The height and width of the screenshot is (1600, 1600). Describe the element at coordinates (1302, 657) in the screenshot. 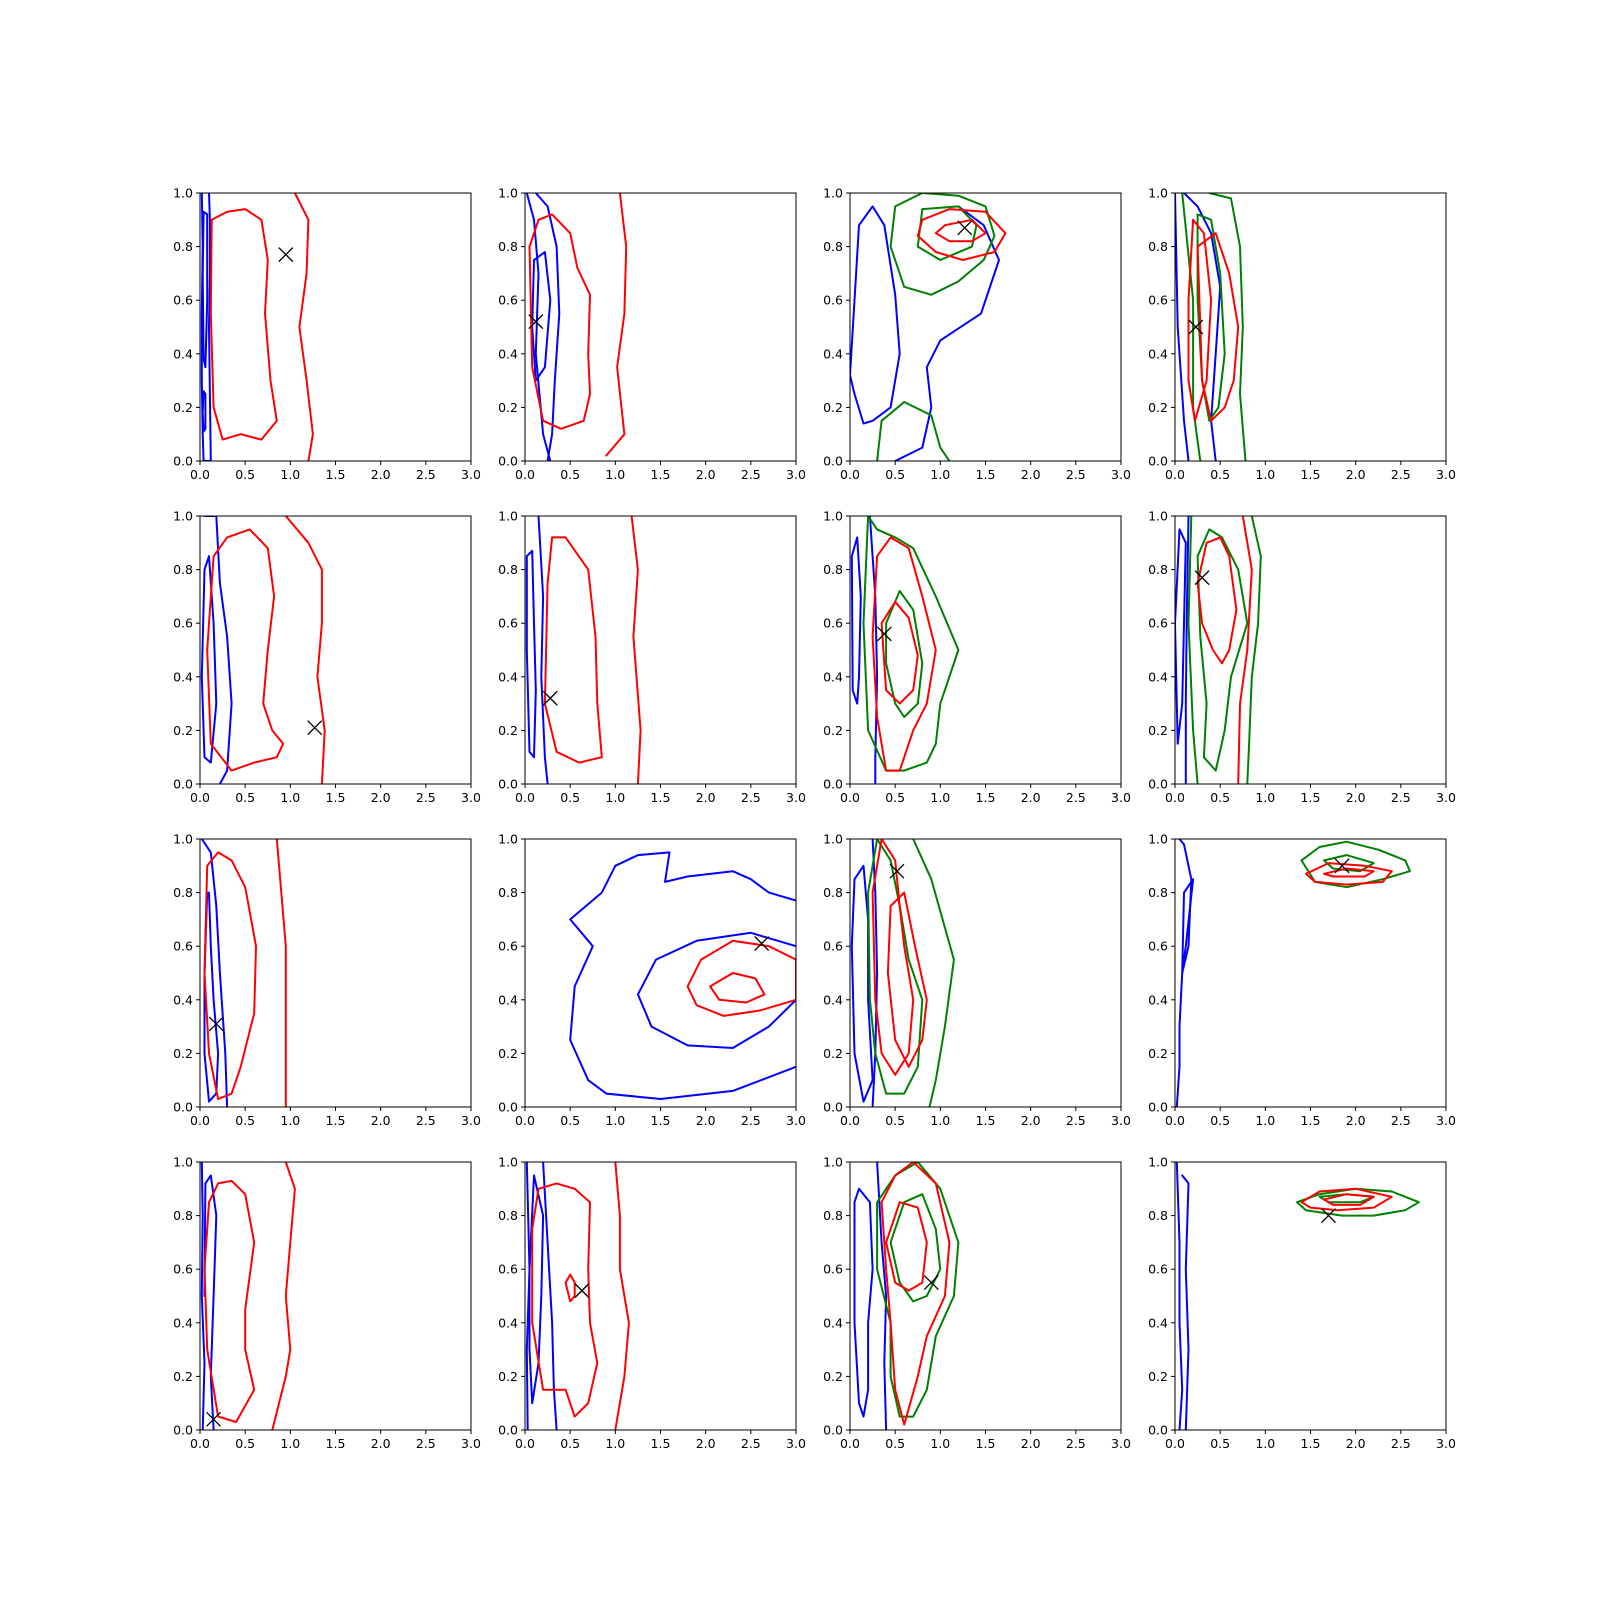

I see `subplot-2-4: 0.0 0.5 1.0 1.5 2.0 2.5 3.0 0.0 0.2 0.4 0.6 0.8 1.0` at that location.